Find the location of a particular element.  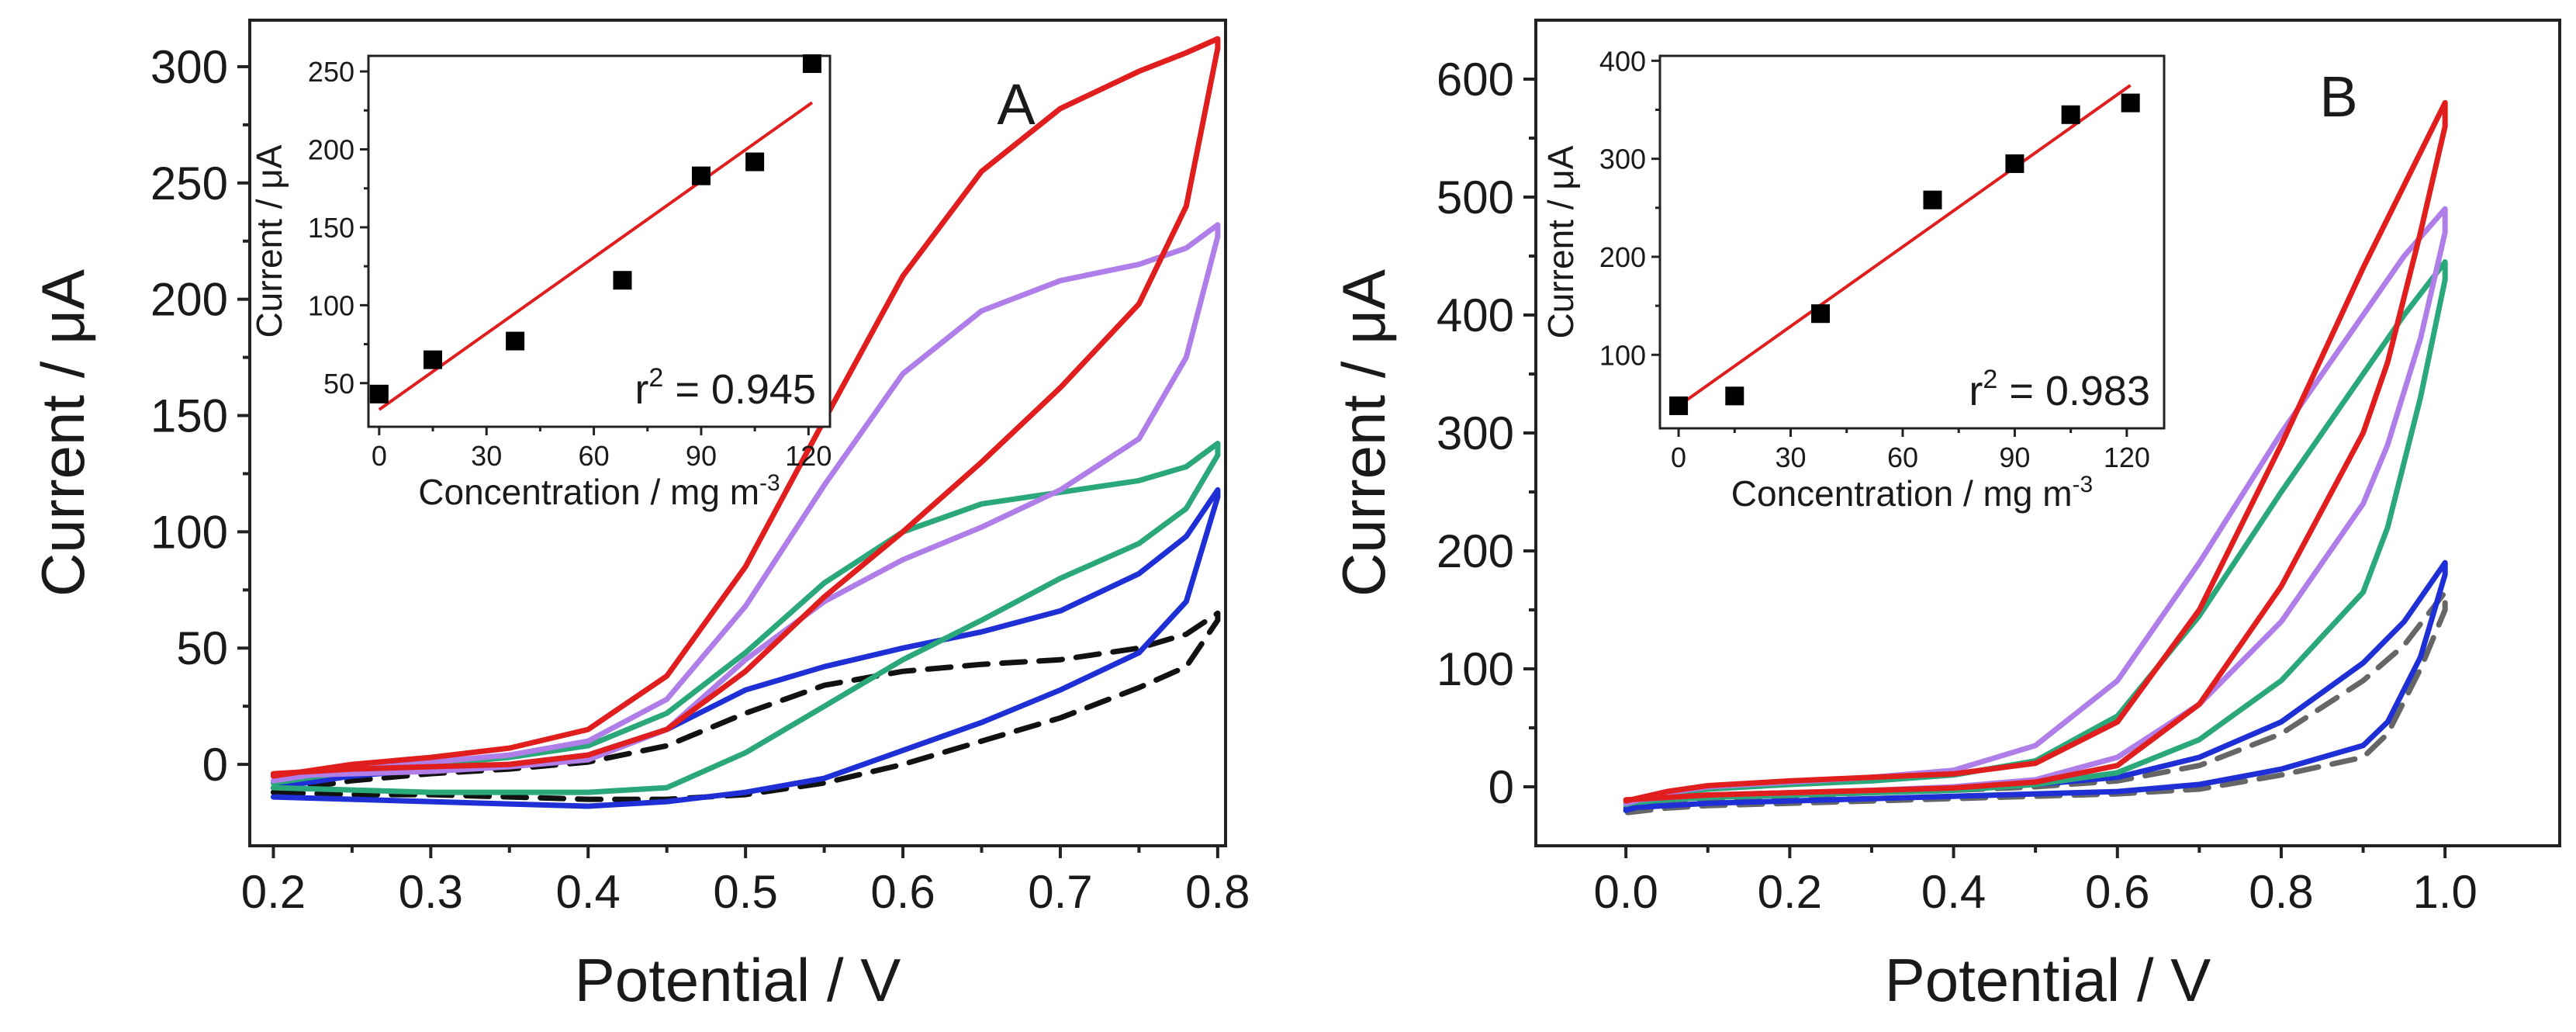

inset-r-squared-value: = 0.945 is located at coordinates (739, 389).